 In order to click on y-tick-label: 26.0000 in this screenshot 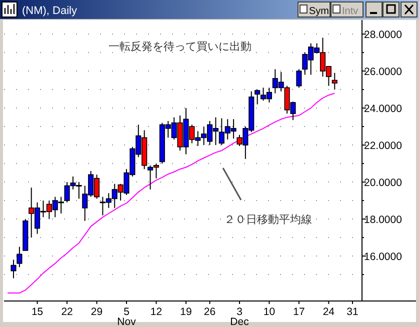, I will do `click(383, 72)`.